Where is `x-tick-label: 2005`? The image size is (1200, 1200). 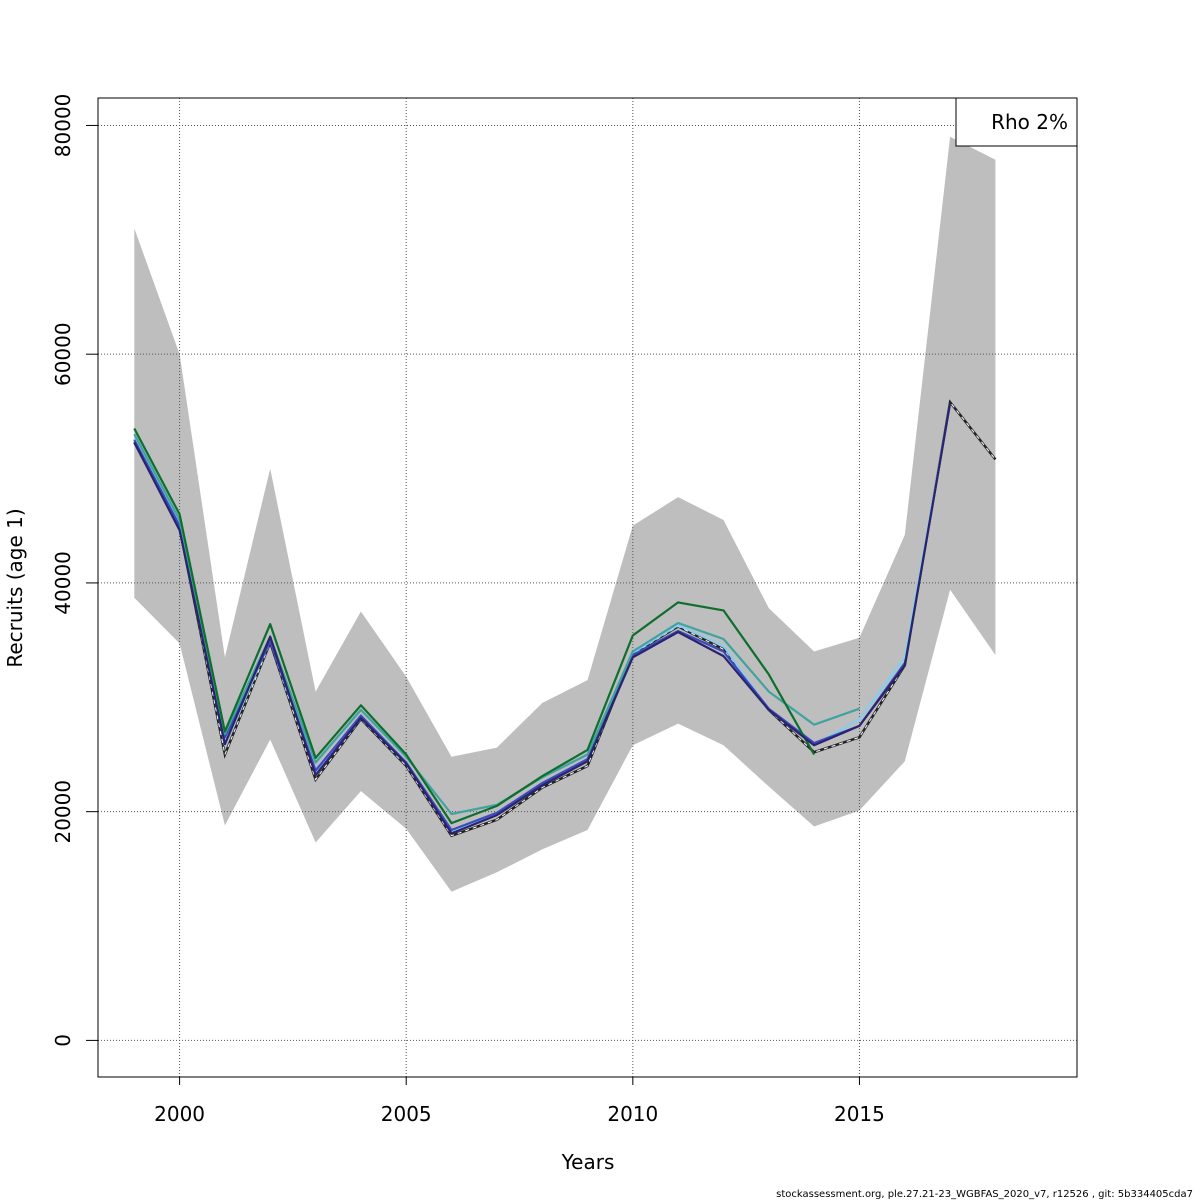 x-tick-label: 2005 is located at coordinates (406, 1114).